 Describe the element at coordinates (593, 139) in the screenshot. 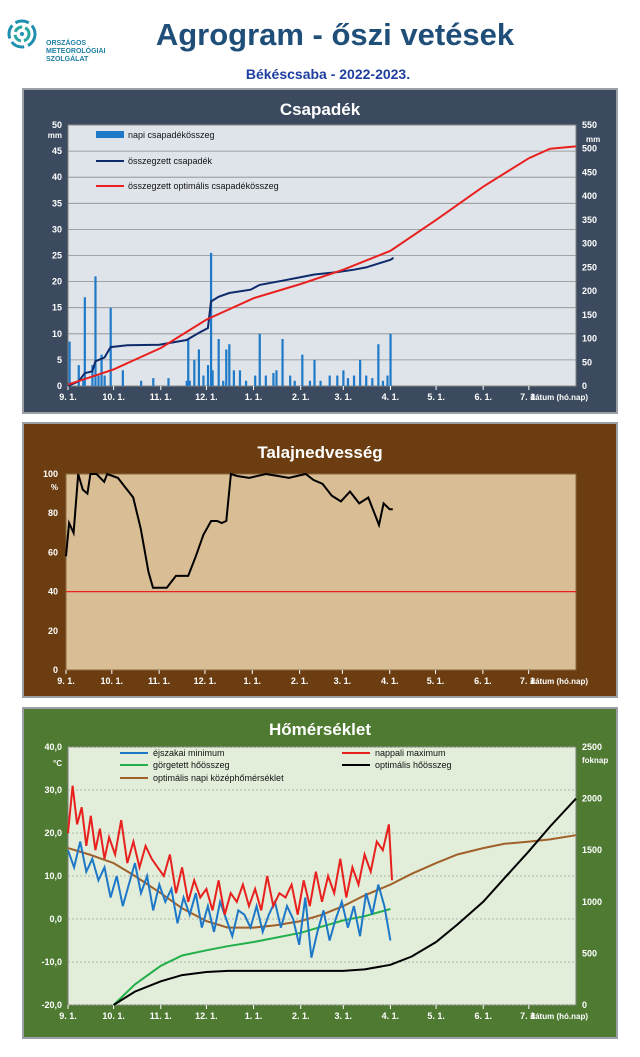

I see `precip-right-unit: mm` at that location.